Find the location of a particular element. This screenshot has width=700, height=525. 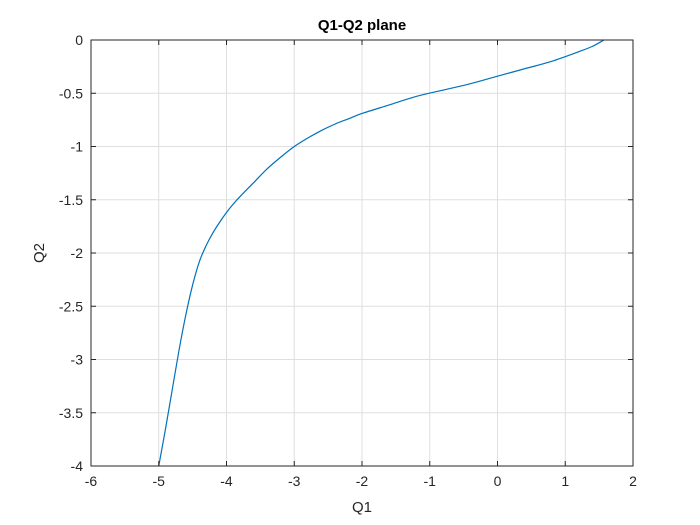

x-tick-label: -6 is located at coordinates (91, 481).